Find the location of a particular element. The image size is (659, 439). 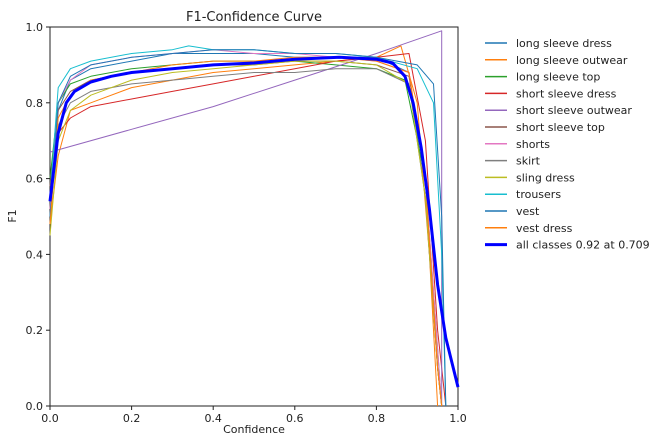

x-tick-label: 0.0 is located at coordinates (50, 418).